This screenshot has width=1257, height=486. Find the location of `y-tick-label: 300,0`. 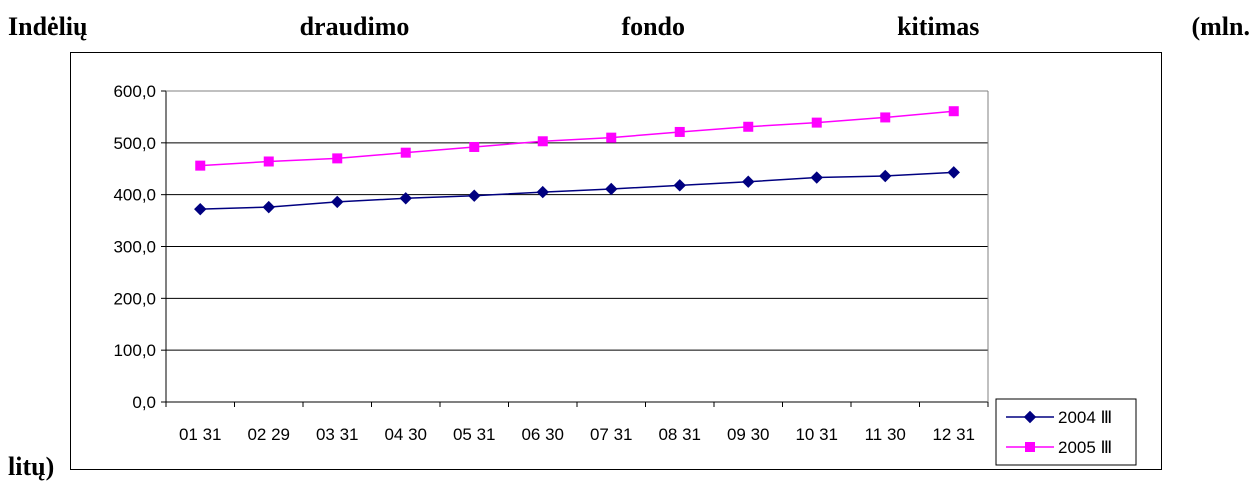

y-tick-label: 300,0 is located at coordinates (134, 247).